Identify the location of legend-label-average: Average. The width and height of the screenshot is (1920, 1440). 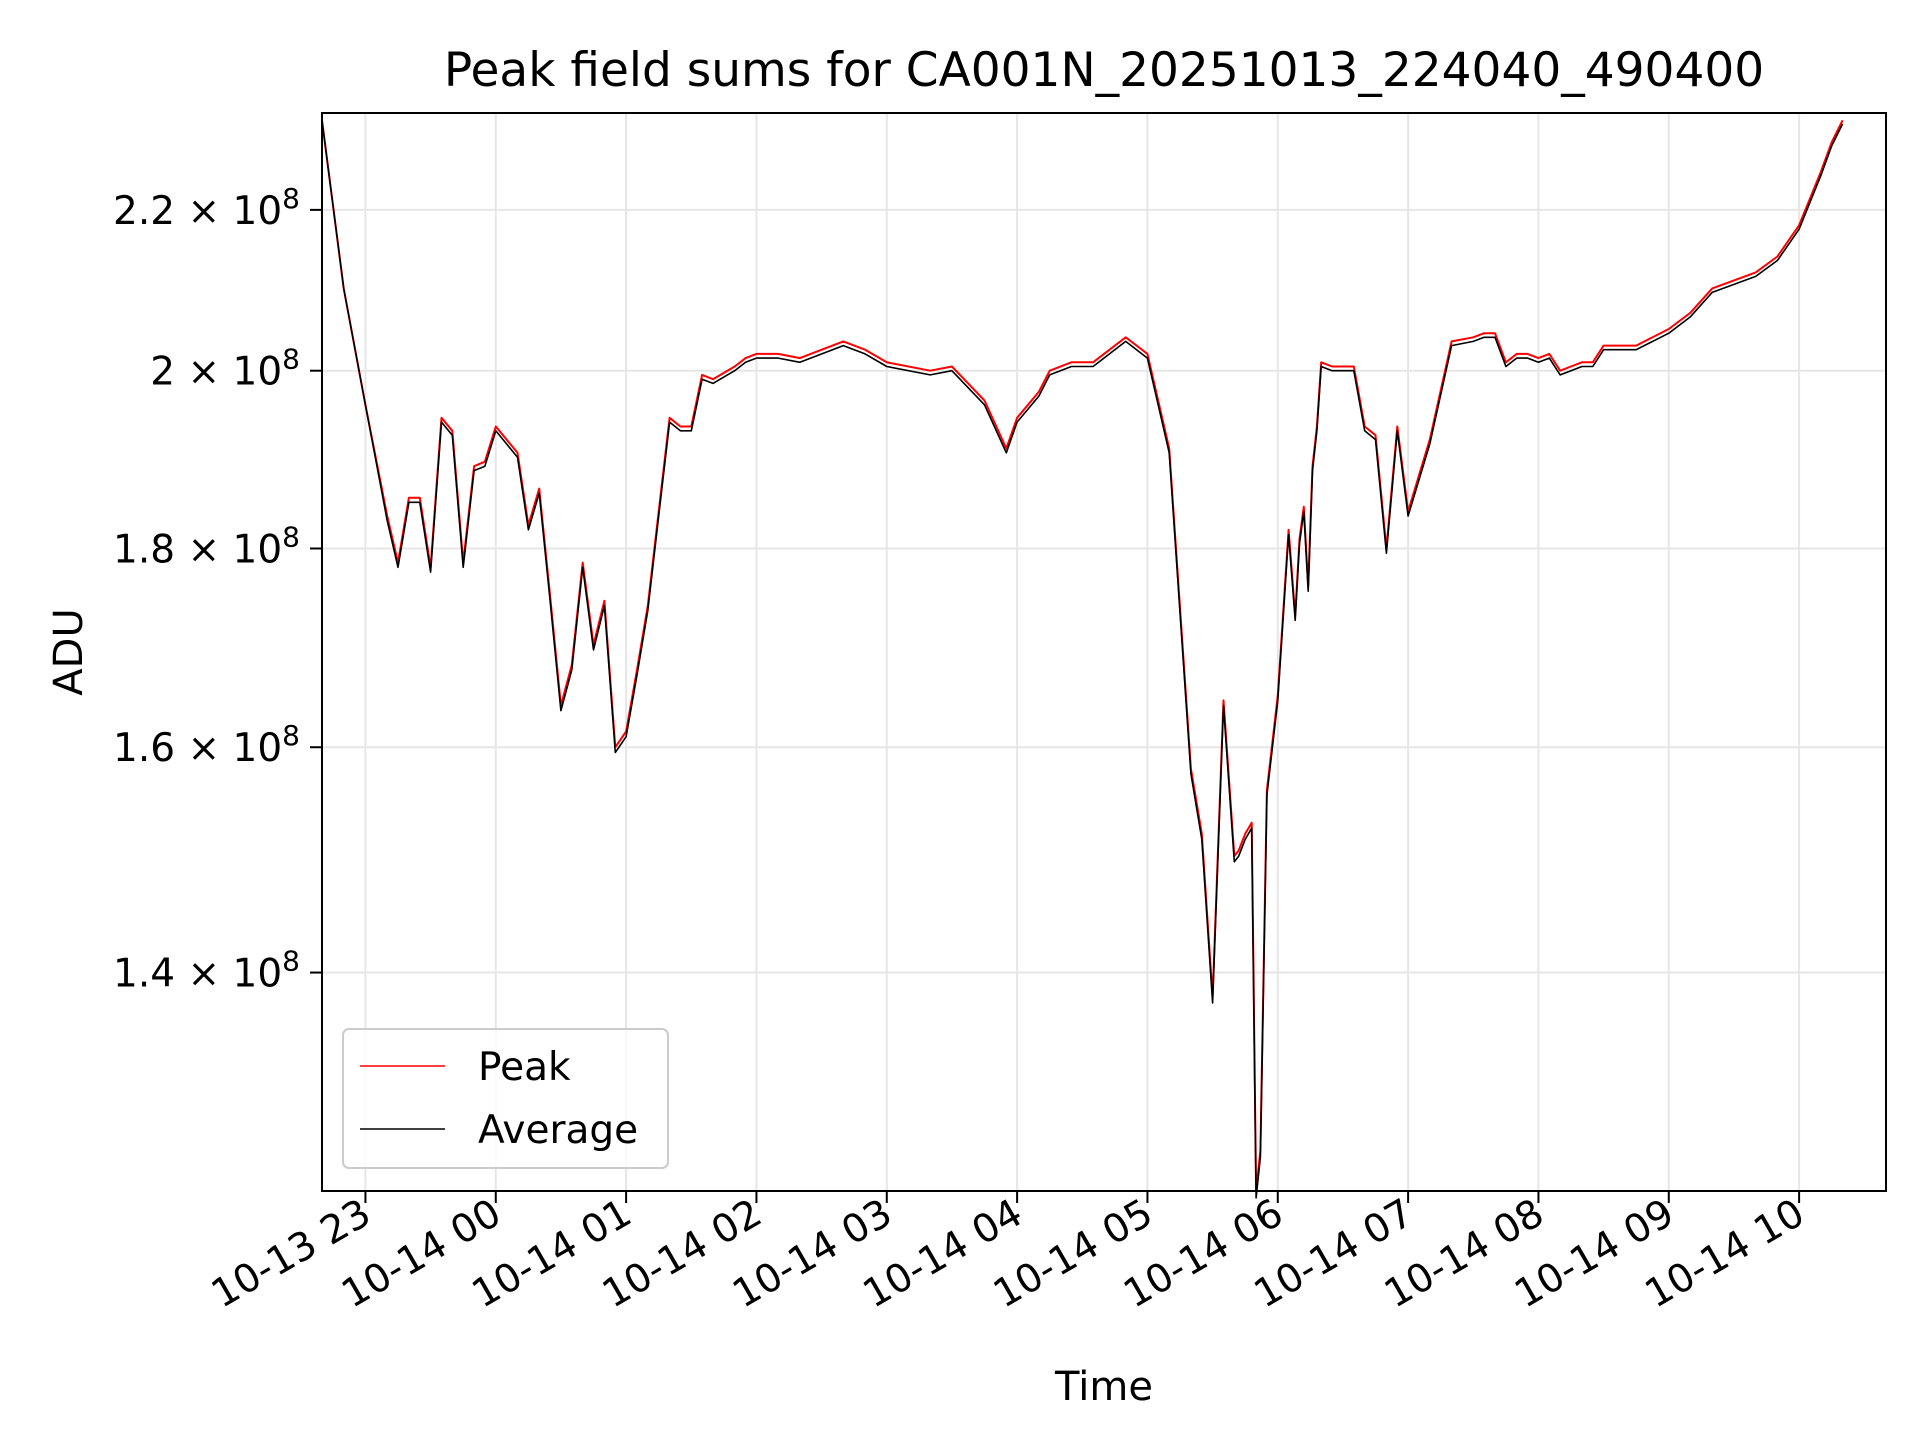
(558, 1130).